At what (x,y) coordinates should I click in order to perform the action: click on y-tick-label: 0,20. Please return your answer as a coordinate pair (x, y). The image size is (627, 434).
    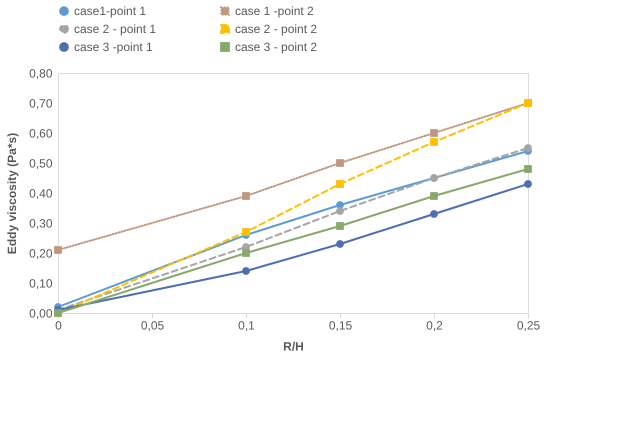
    Looking at the image, I should click on (41, 253).